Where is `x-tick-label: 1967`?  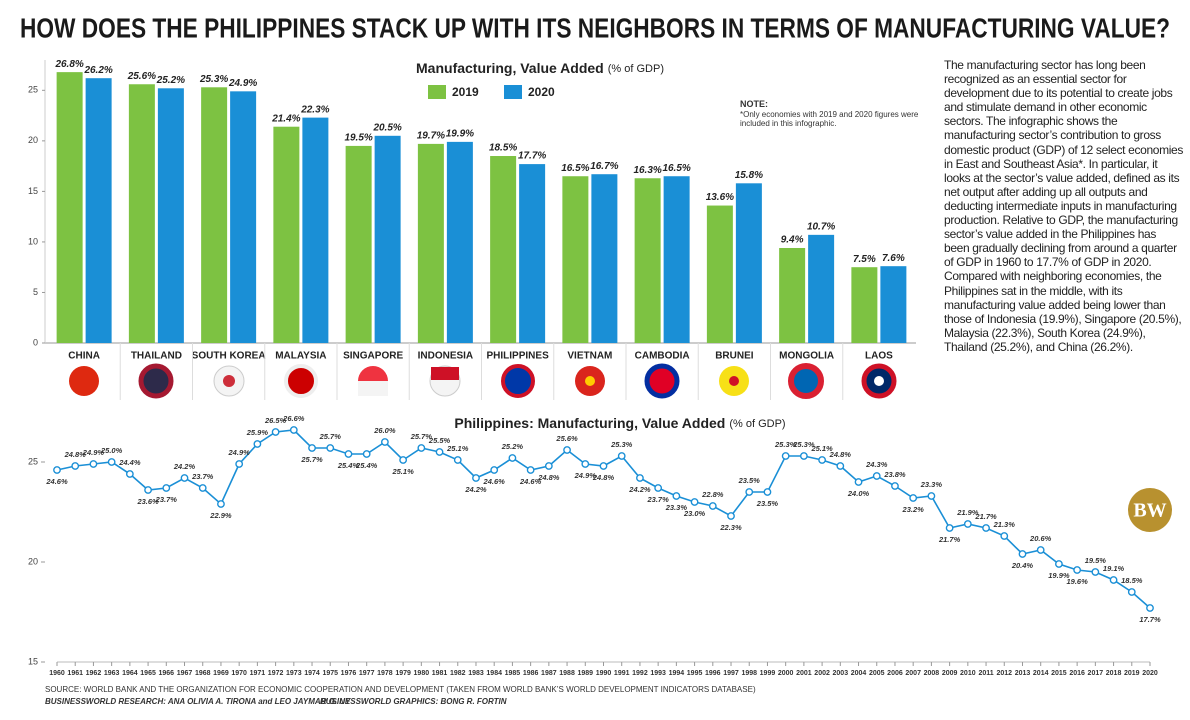 x-tick-label: 1967 is located at coordinates (185, 673).